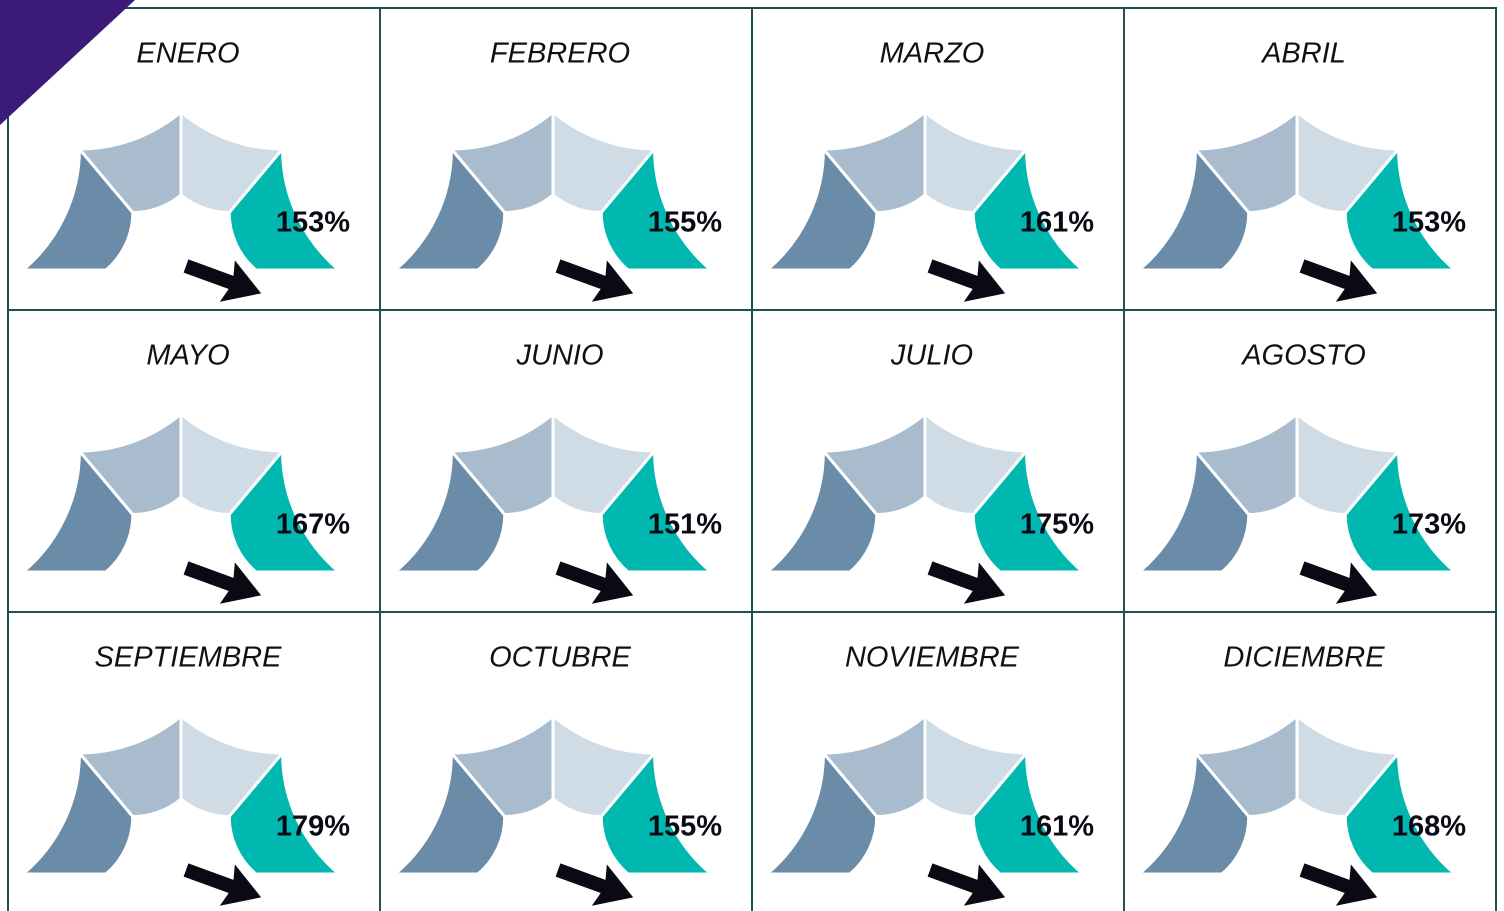 The image size is (1504, 911). I want to click on gauge-card: ENERO 153%, so click(194, 159).